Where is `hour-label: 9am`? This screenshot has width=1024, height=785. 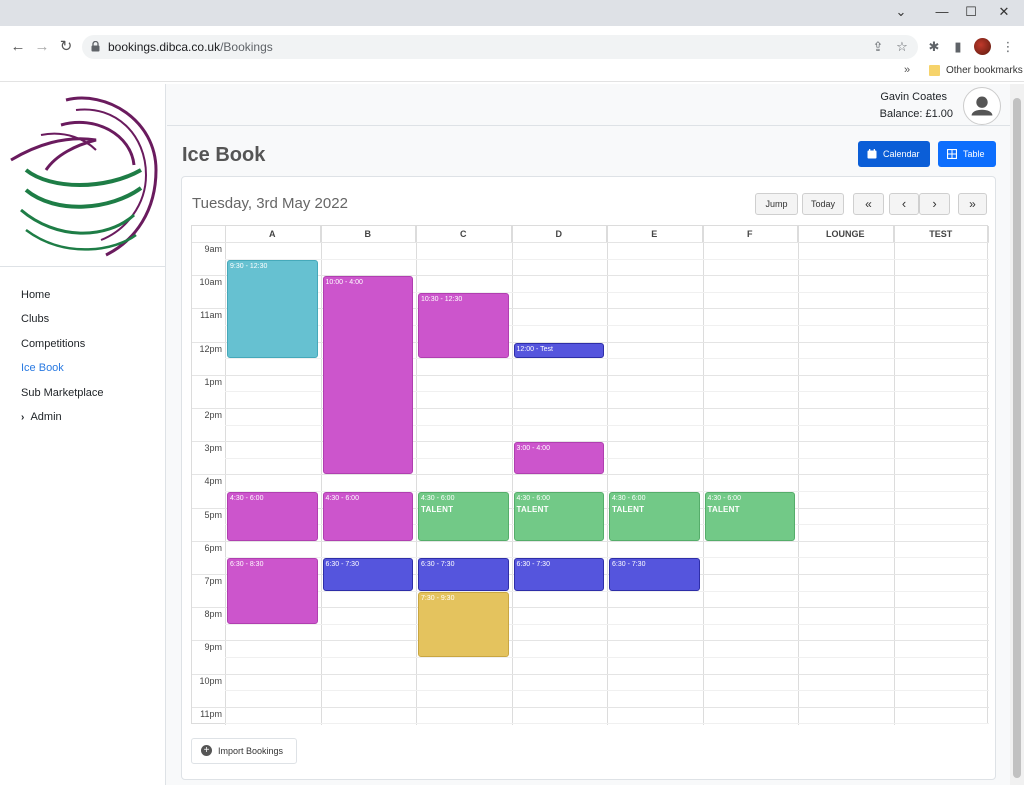
hour-label: 9am is located at coordinates (213, 249).